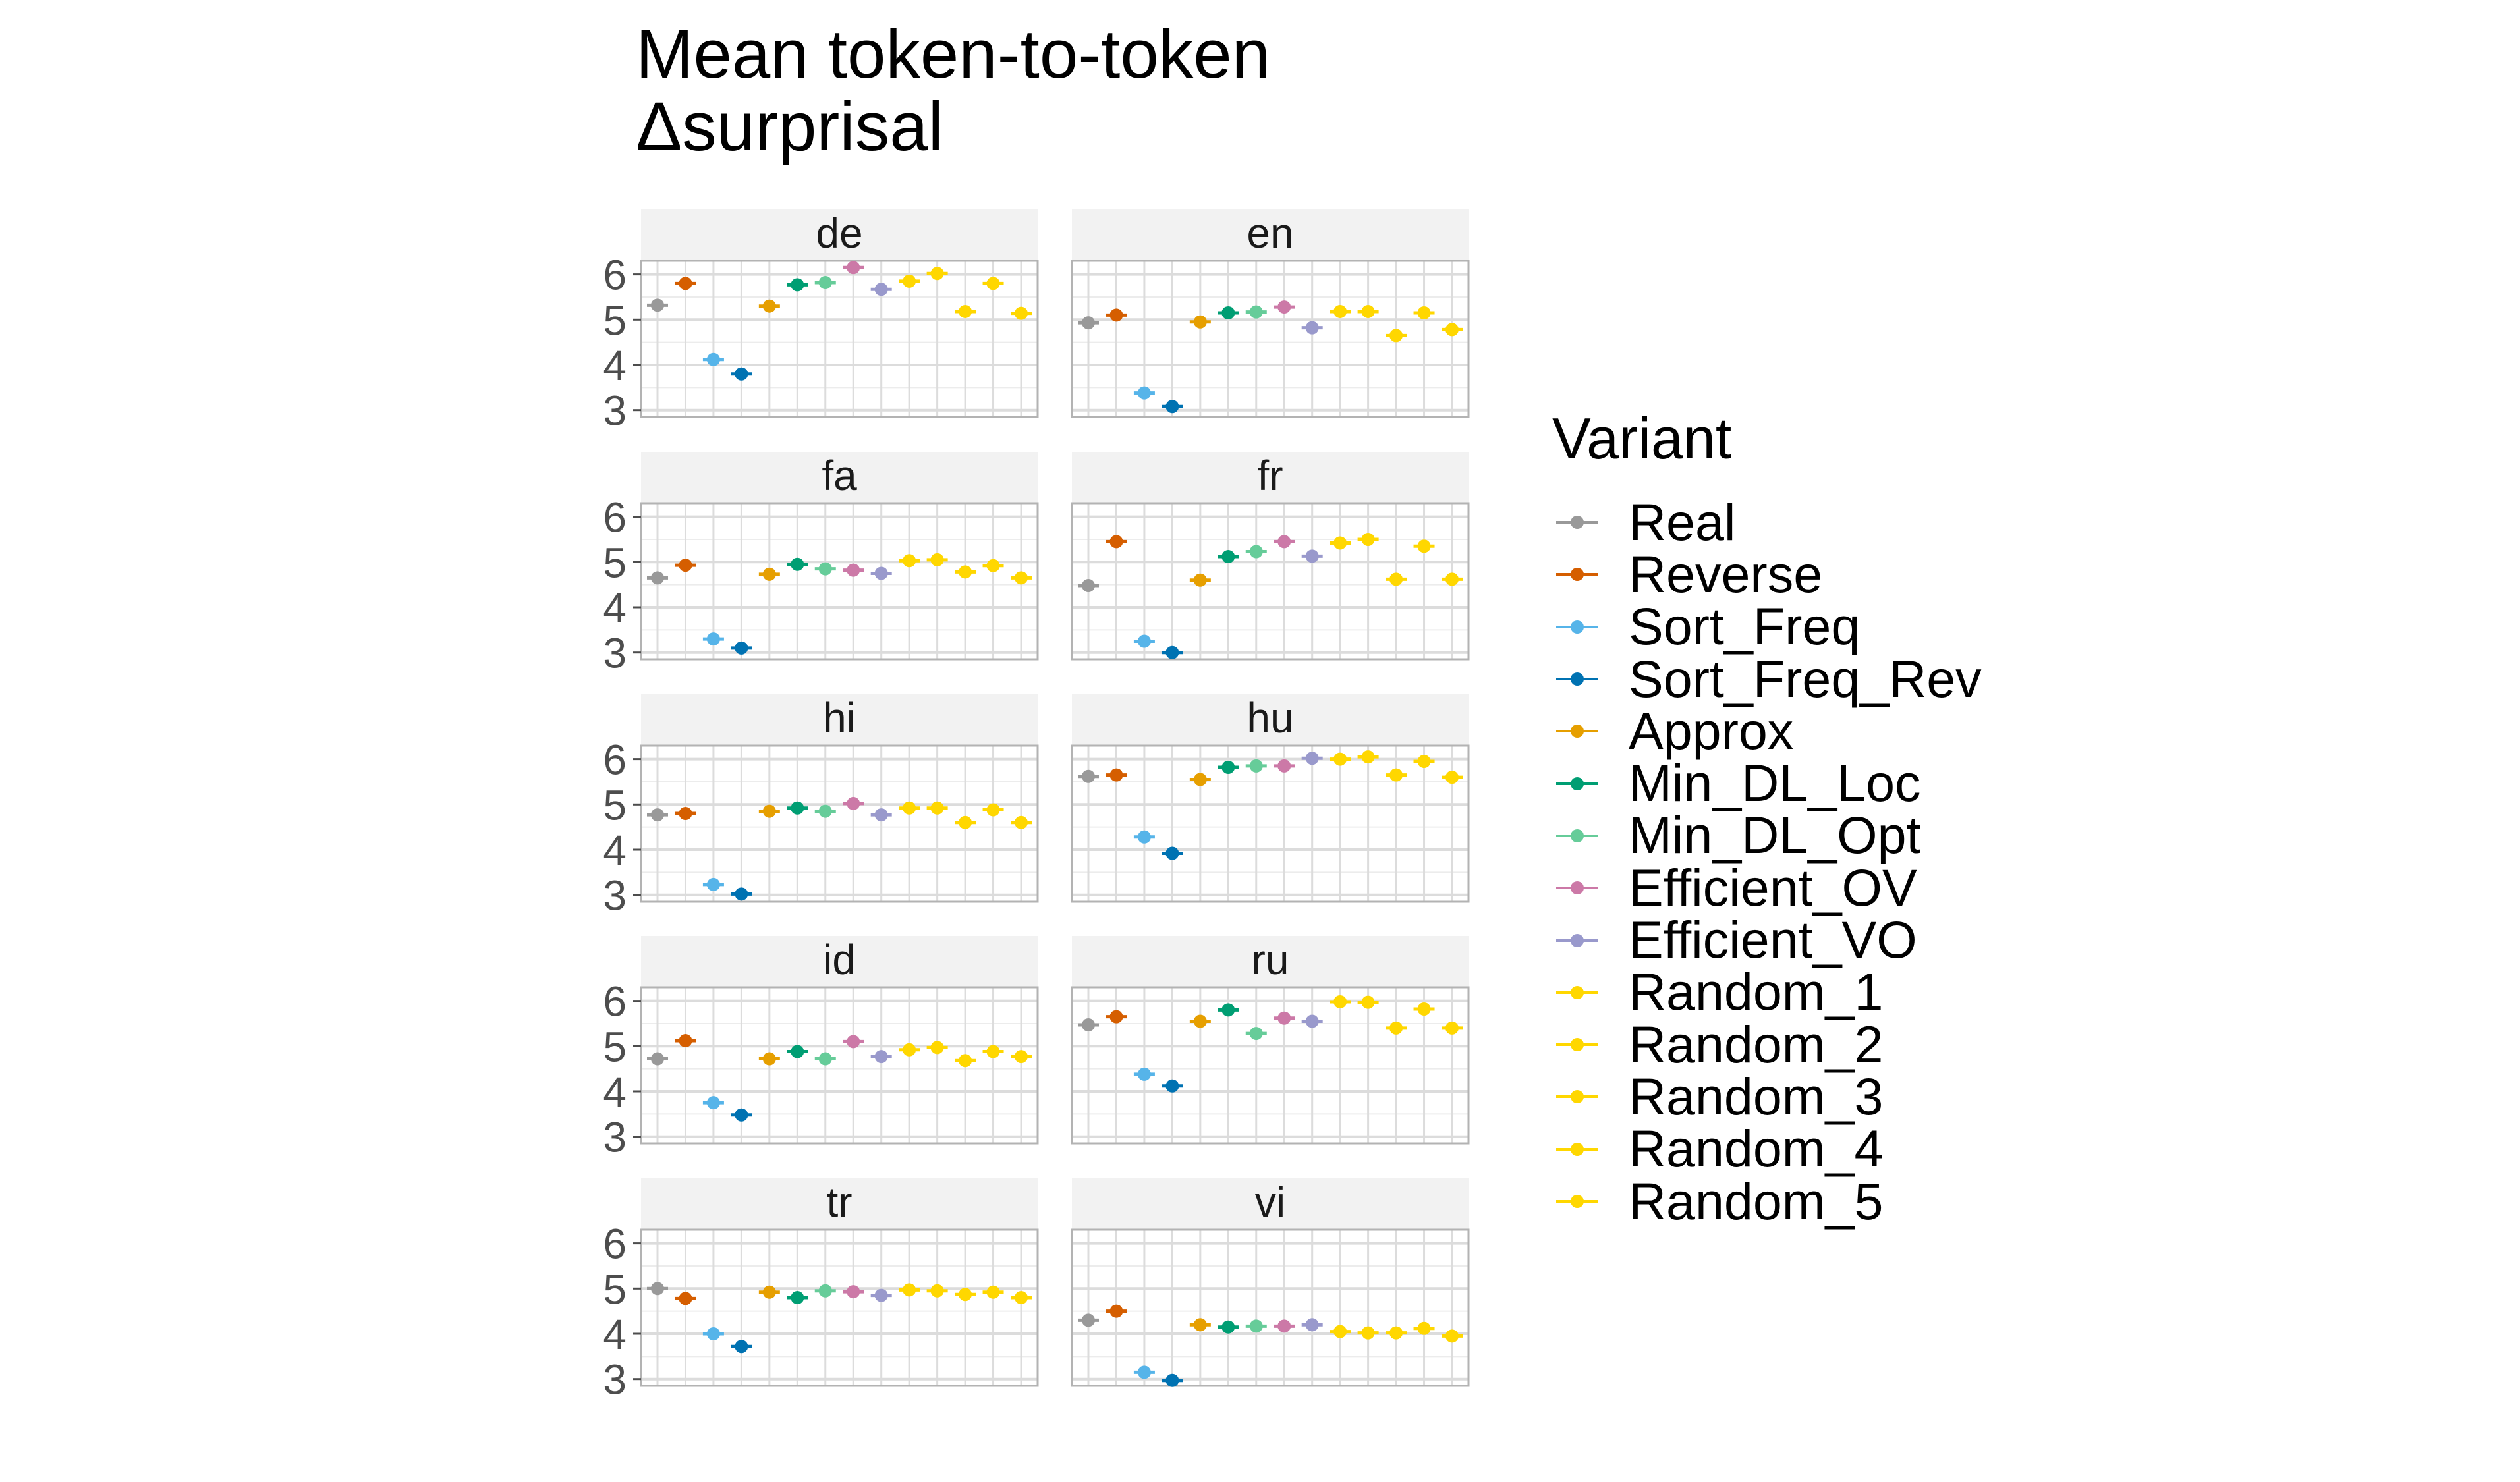 The image size is (2520, 1482). Describe the element at coordinates (1270, 1202) in the screenshot. I see `facet-label: vi` at that location.